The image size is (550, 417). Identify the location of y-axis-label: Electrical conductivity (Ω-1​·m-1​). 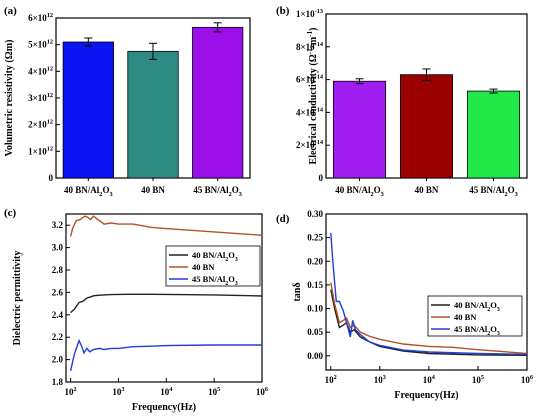
(312, 96).